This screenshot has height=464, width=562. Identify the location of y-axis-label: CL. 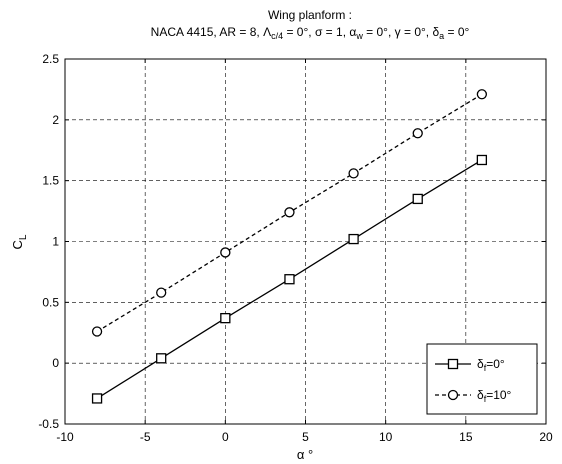
(19, 241).